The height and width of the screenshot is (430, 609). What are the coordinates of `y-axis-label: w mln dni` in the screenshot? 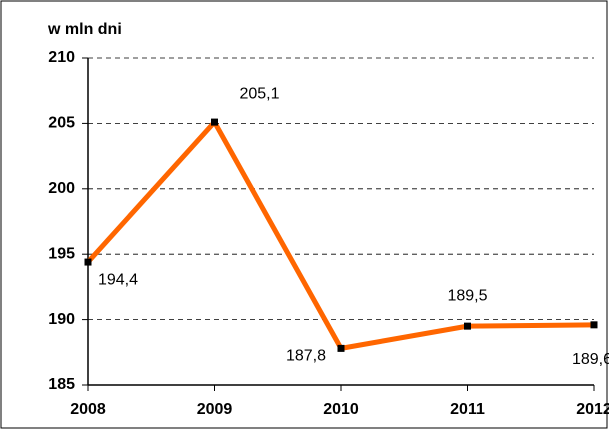 It's located at (84, 29).